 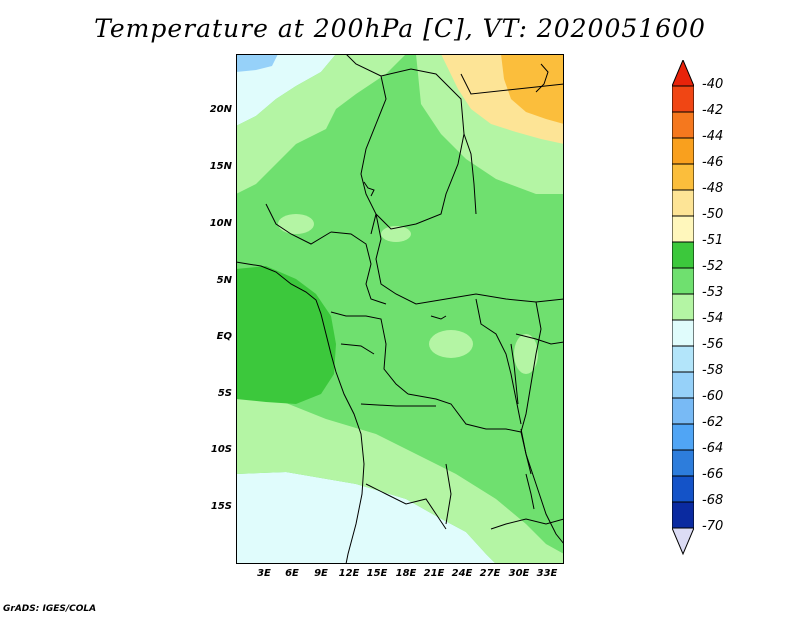 What do you see at coordinates (713, 344) in the screenshot?
I see `colorbar-label: -56` at bounding box center [713, 344].